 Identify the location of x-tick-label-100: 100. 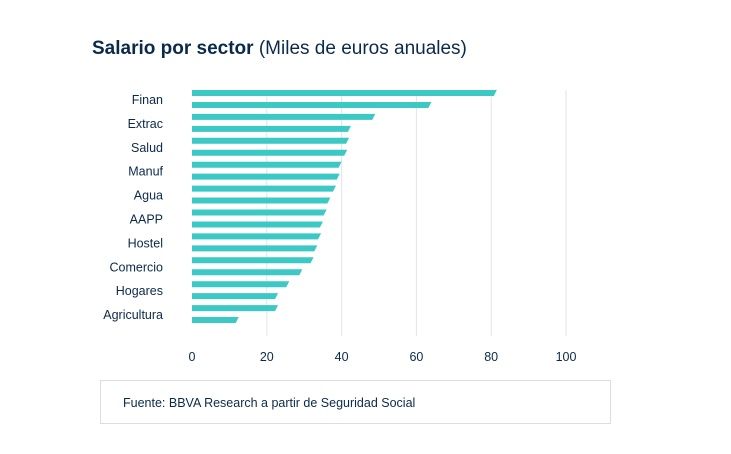
(566, 357).